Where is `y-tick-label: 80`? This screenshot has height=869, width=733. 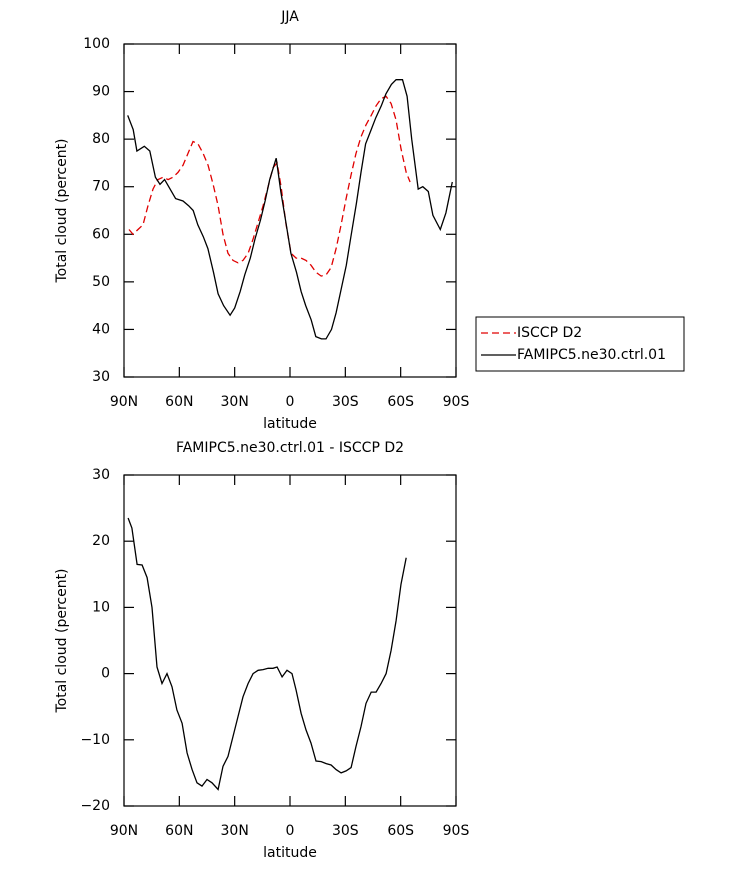
y-tick-label: 80 is located at coordinates (101, 139).